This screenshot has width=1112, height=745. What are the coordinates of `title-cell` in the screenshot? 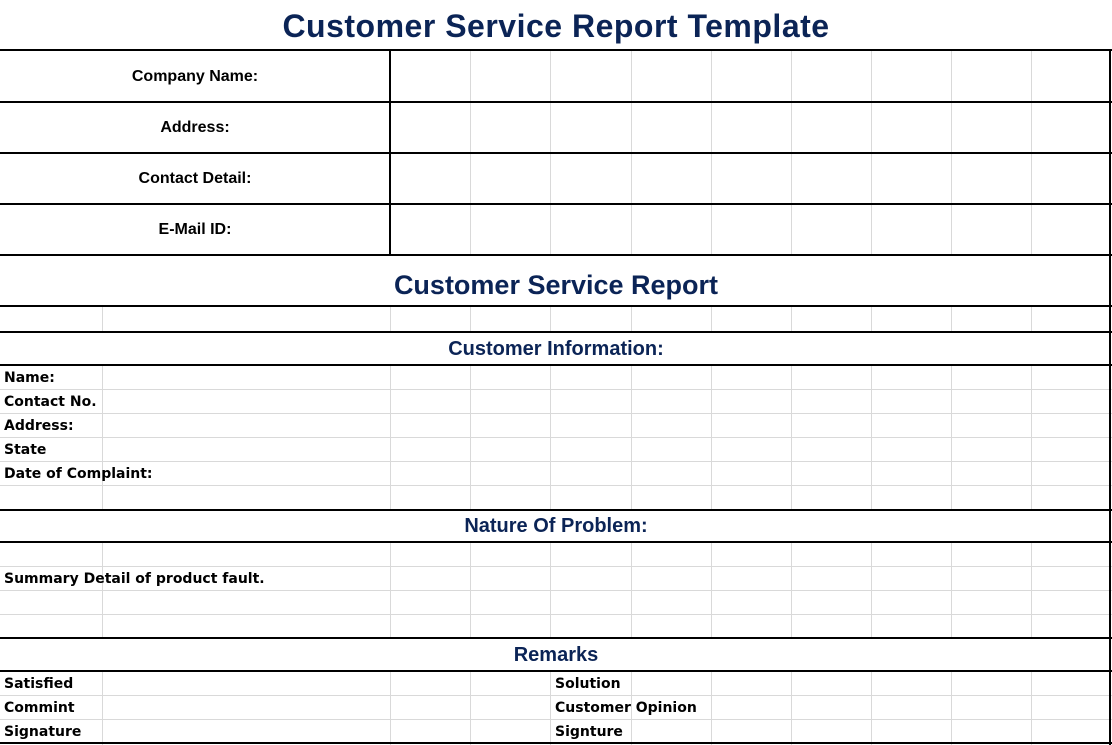 It's located at (556, 25).